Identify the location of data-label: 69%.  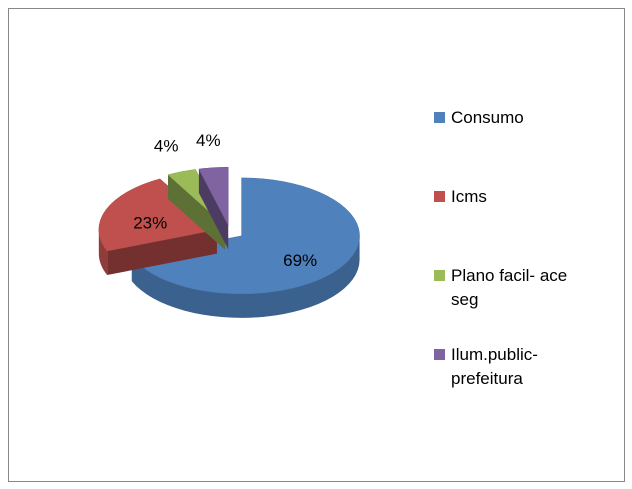
(300, 260).